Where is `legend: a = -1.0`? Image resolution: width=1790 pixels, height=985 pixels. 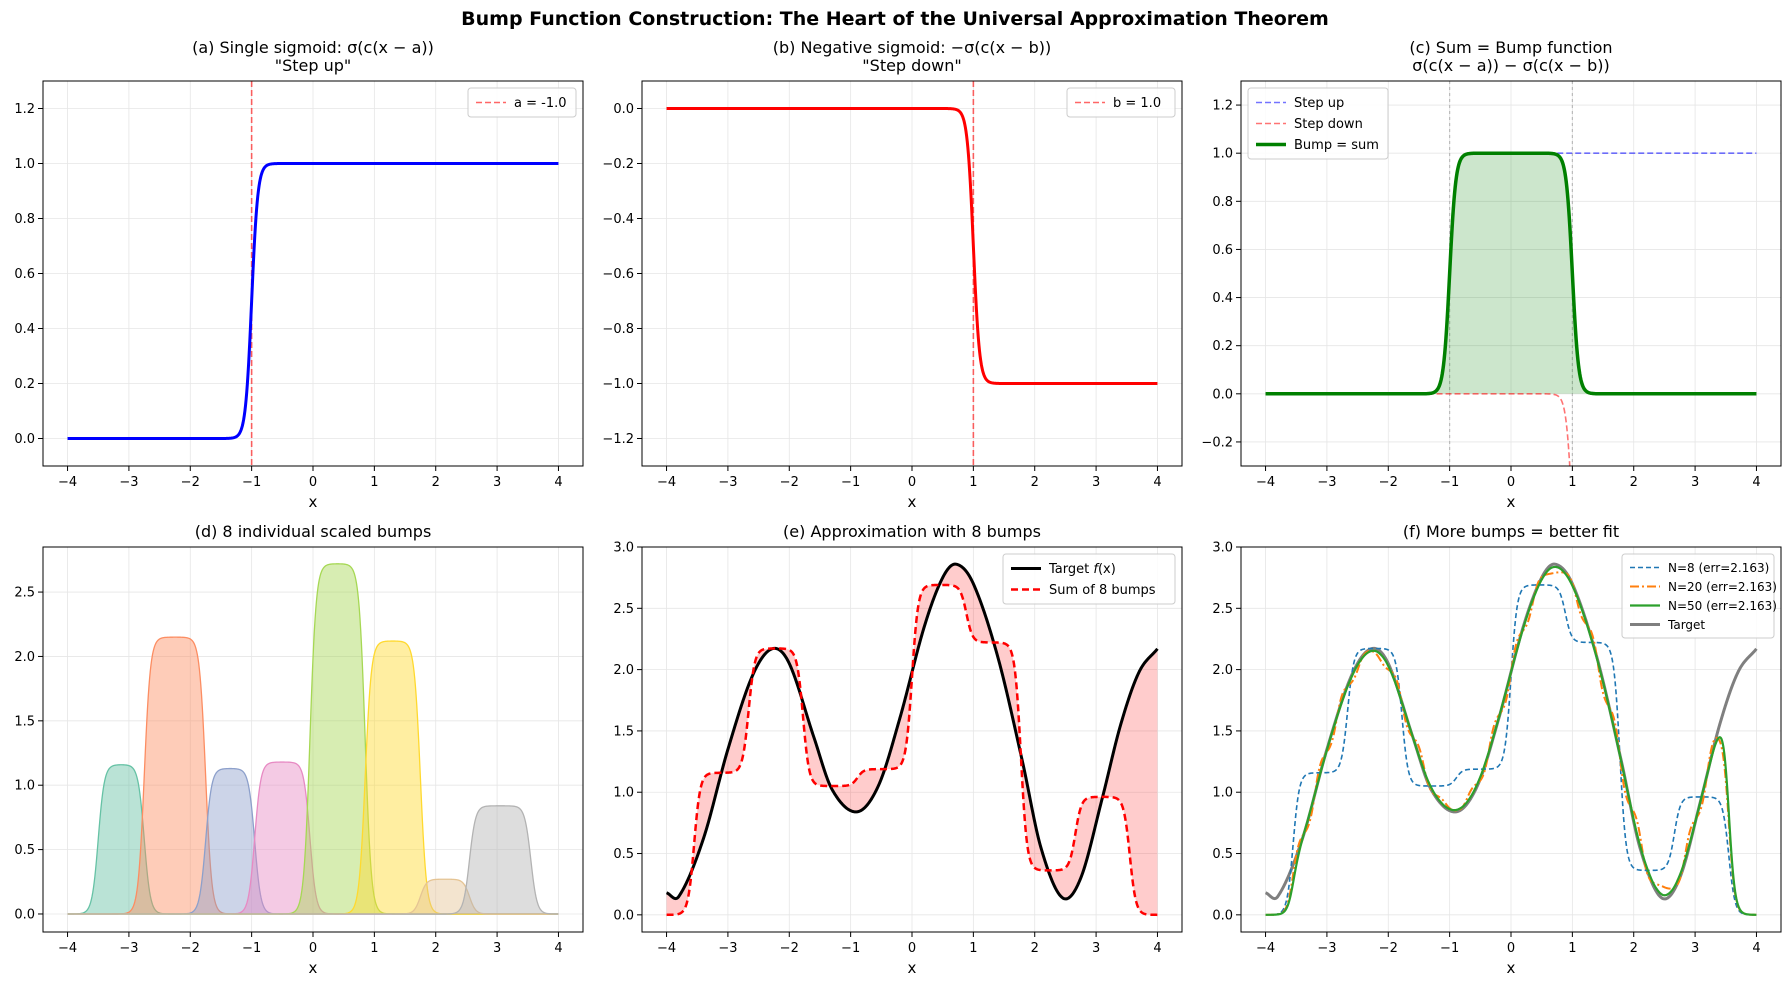 legend: a = -1.0 is located at coordinates (522, 102).